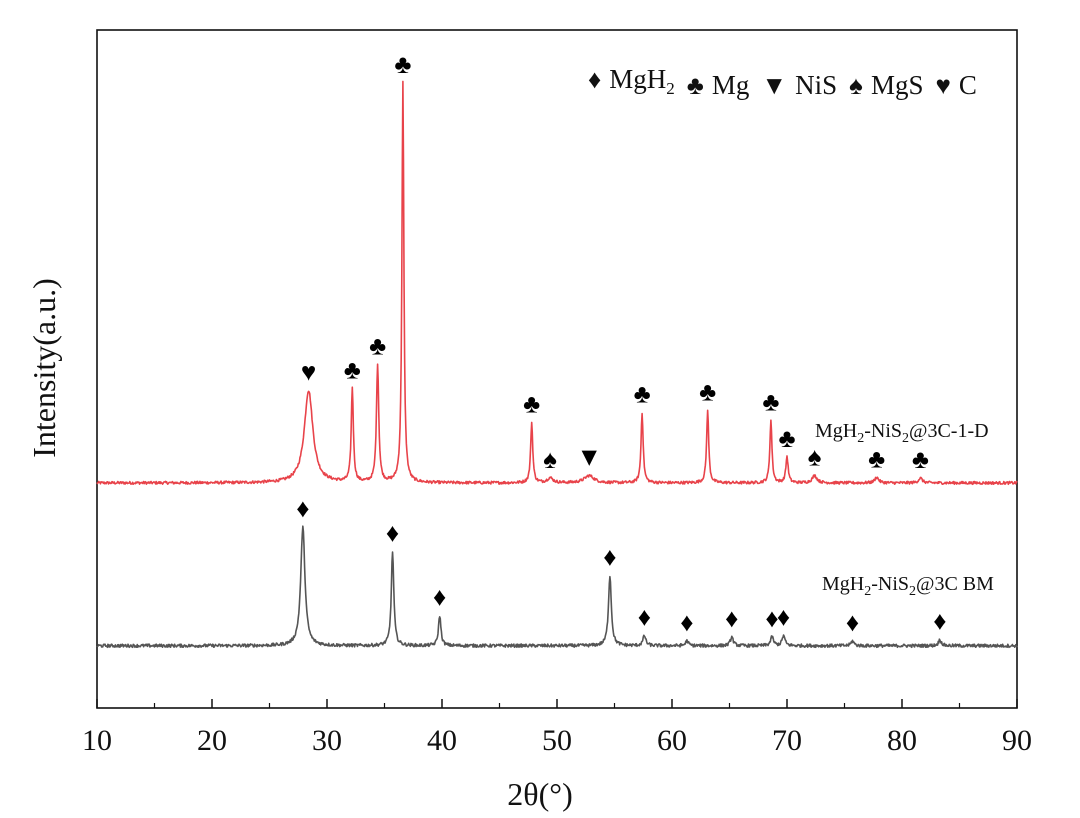 The image size is (1080, 818). I want to click on peak-marker-0-1: ♣, so click(352, 369).